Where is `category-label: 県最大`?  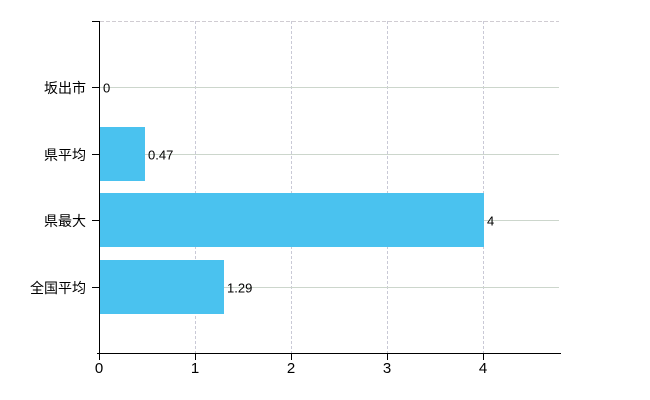
category-label: 県最大 is located at coordinates (65, 221).